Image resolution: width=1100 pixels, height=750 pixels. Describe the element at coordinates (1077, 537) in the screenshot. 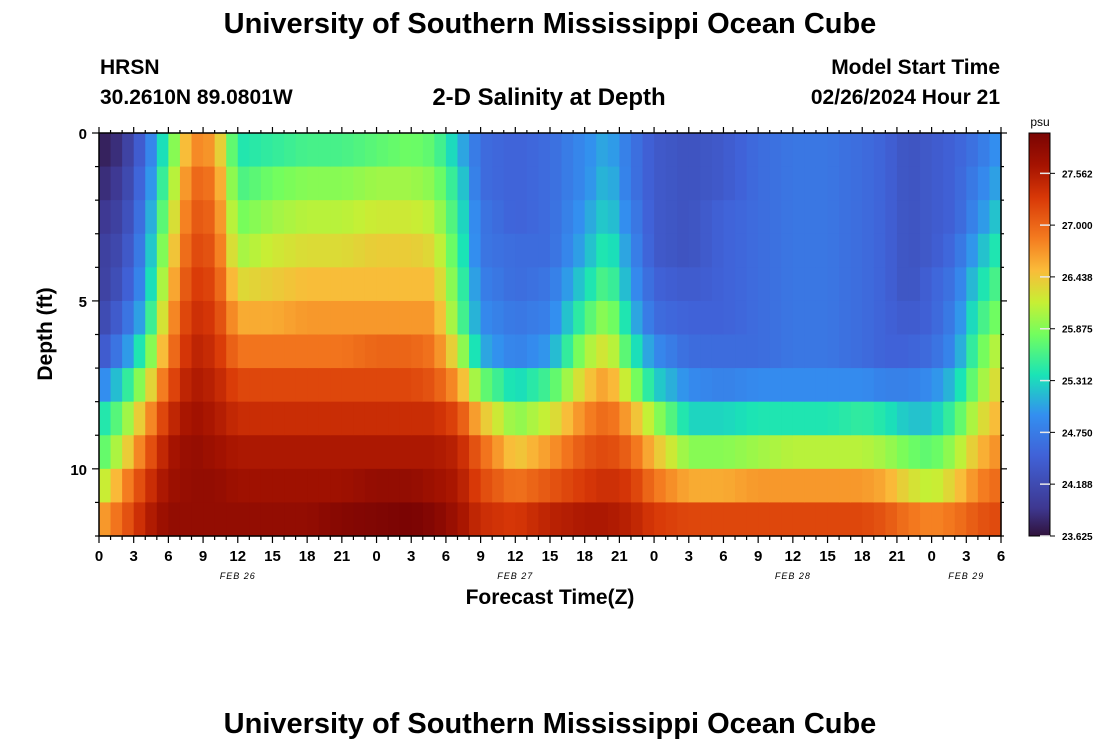

I see `colorbar-label: 23.625` at that location.